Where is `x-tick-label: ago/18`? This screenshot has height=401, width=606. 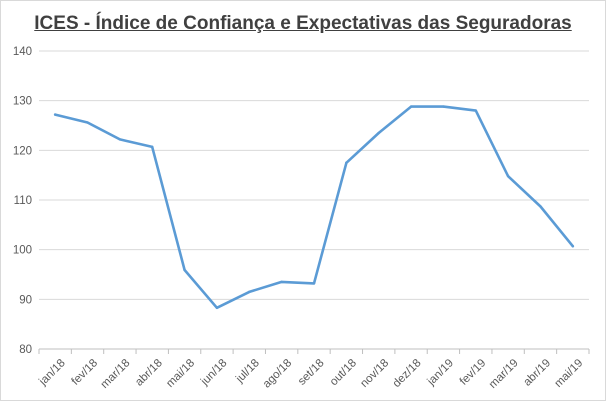 x-tick-label: ago/18 is located at coordinates (277, 373).